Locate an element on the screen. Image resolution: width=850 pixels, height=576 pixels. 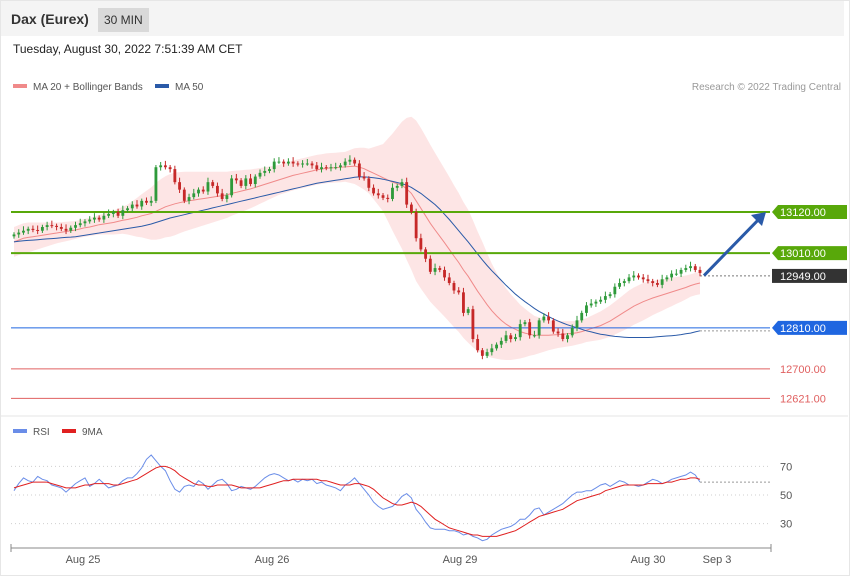
level-label-13120.00: 13120.00 is located at coordinates (803, 213).